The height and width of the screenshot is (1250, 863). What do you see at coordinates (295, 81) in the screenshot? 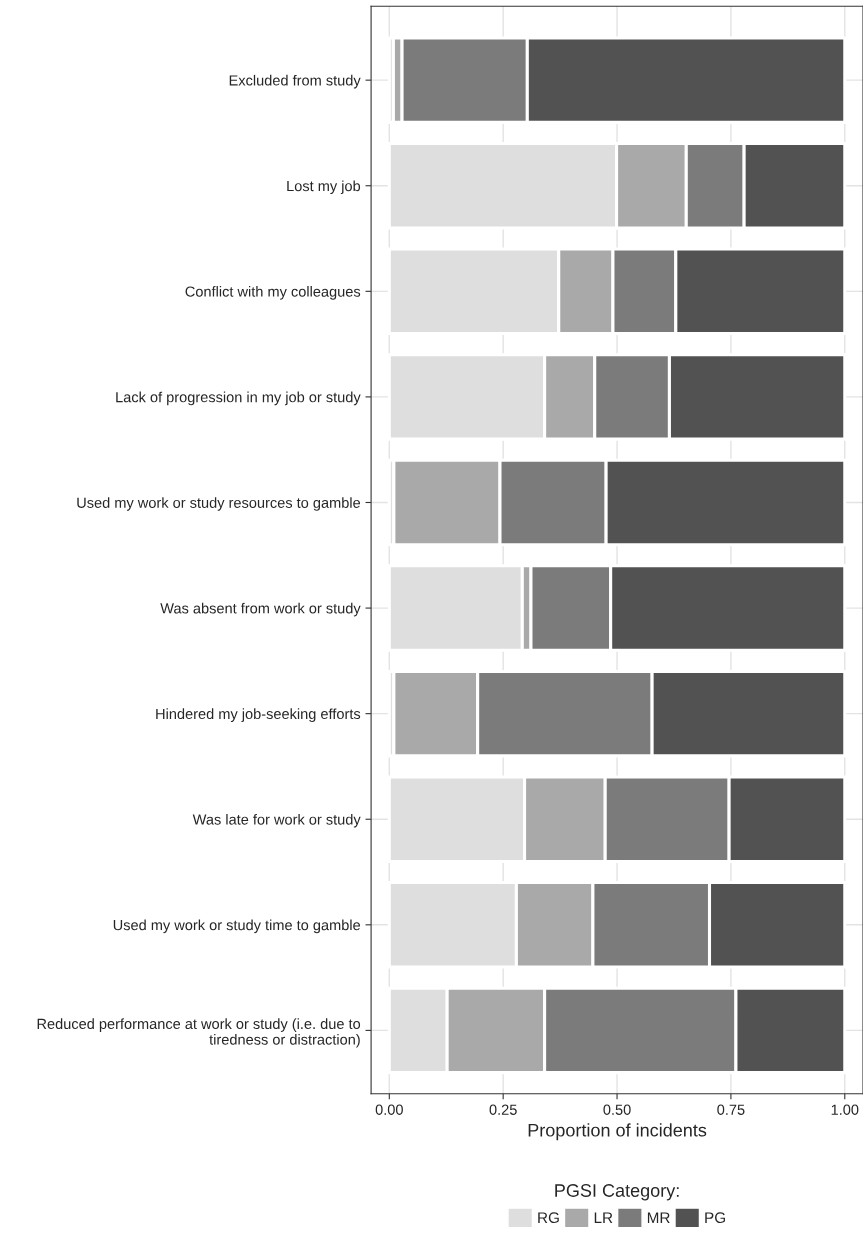
I see `y-tick-label: Excluded from study` at bounding box center [295, 81].